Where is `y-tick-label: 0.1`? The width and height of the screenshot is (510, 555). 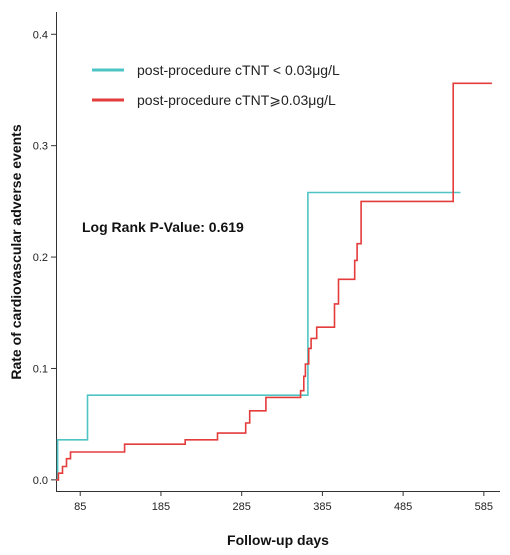 y-tick-label: 0.1 is located at coordinates (40, 369).